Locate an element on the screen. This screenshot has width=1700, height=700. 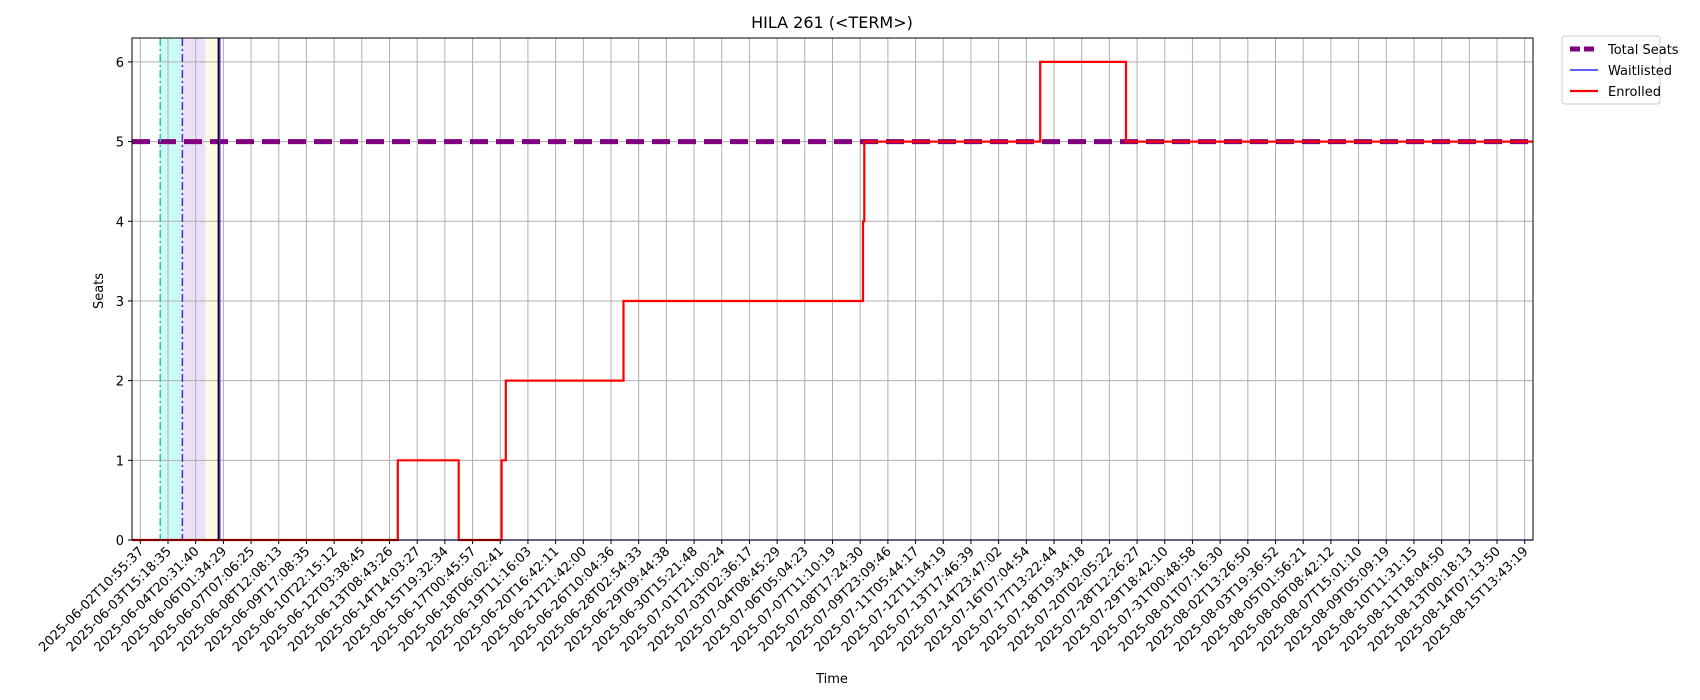
x-axis-label: Time is located at coordinates (831, 679).